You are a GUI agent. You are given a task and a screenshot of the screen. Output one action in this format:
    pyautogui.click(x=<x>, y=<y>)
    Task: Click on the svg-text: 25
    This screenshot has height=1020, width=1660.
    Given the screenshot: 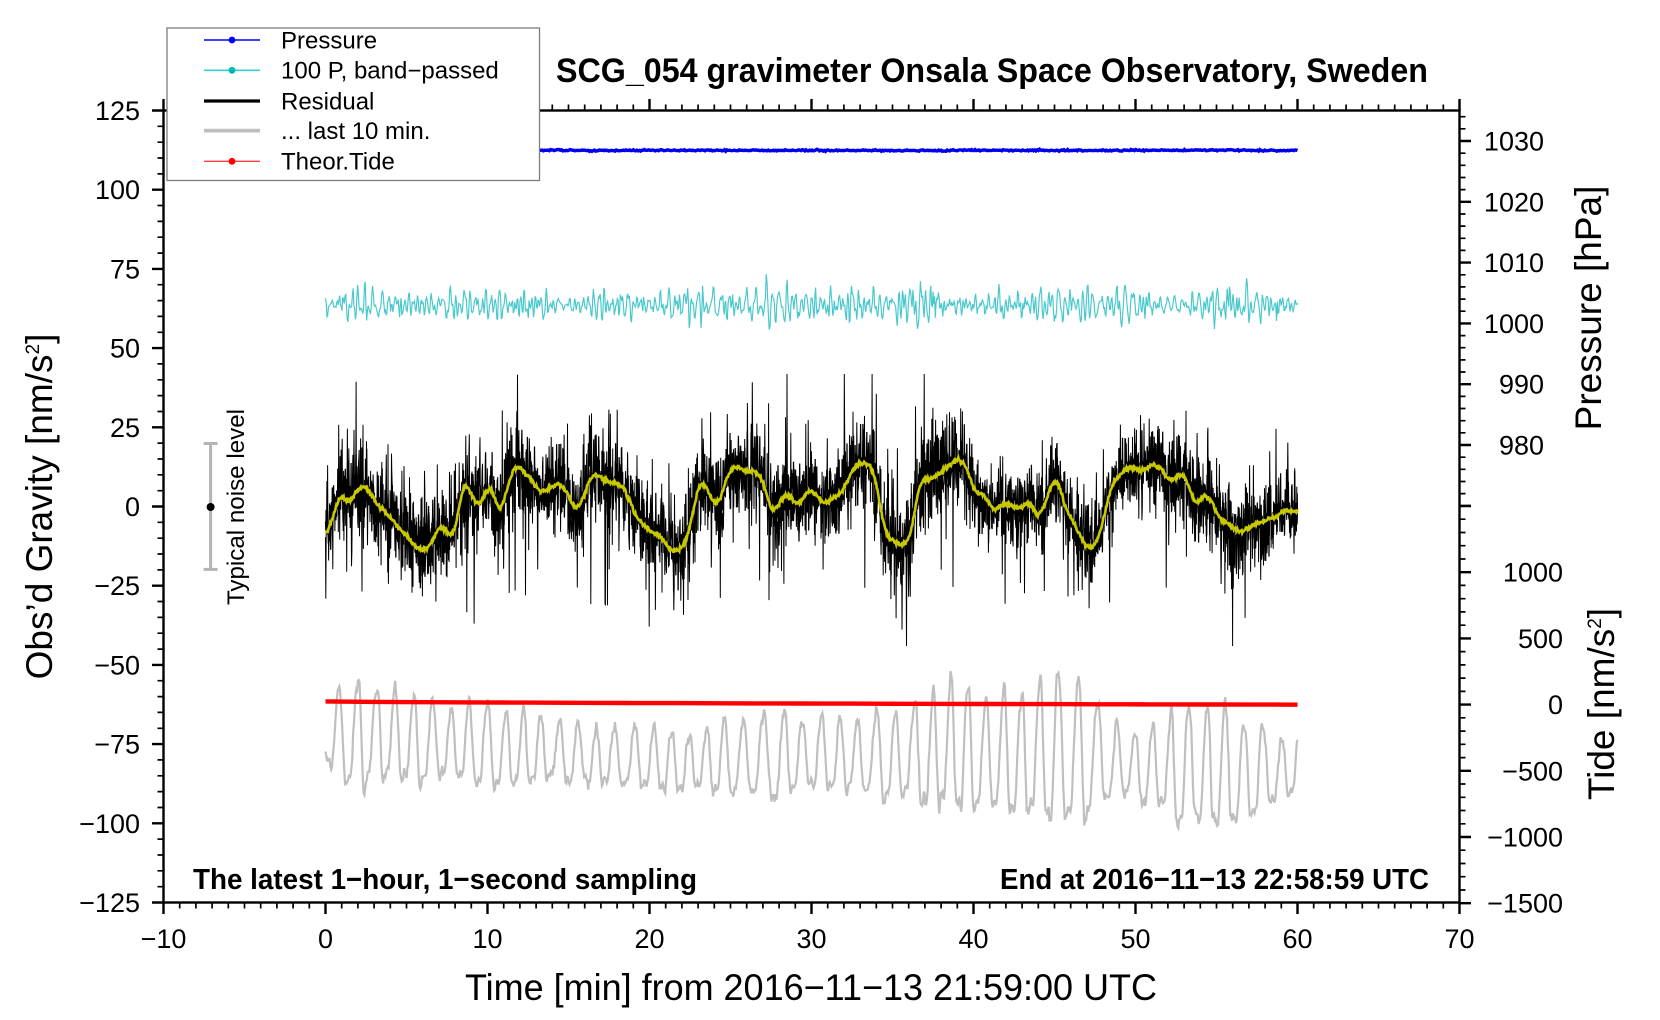 What is the action you would take?
    pyautogui.click(x=125, y=428)
    